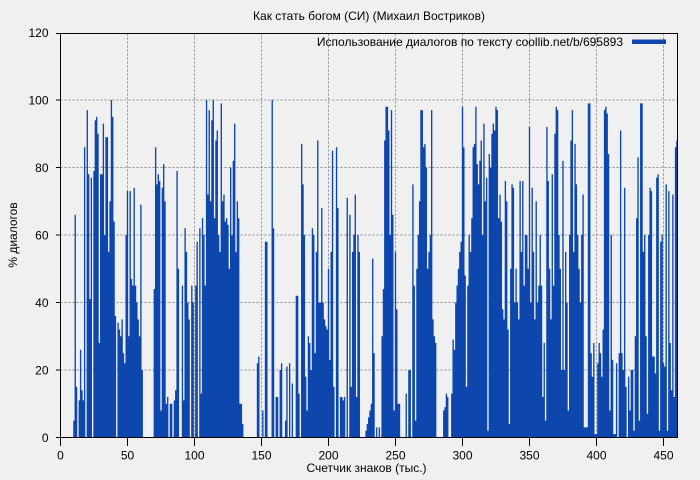 The image size is (700, 480). What do you see at coordinates (529, 456) in the screenshot?
I see `svg-text: 350` at bounding box center [529, 456].